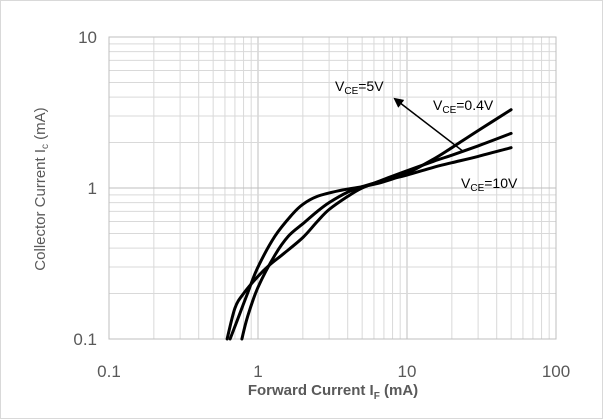 The image size is (603, 420). I want to click on vce-increase-arrow, so click(429, 125).